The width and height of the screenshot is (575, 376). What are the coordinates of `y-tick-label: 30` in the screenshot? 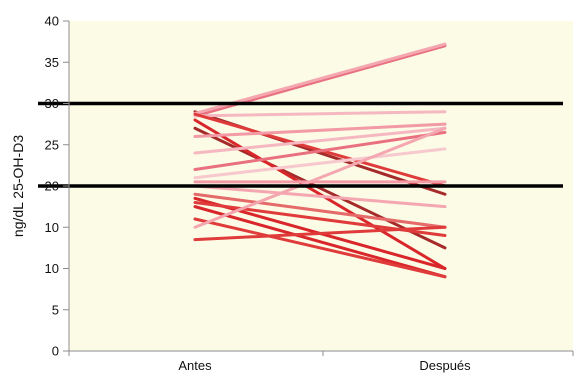 It's located at (52, 103).